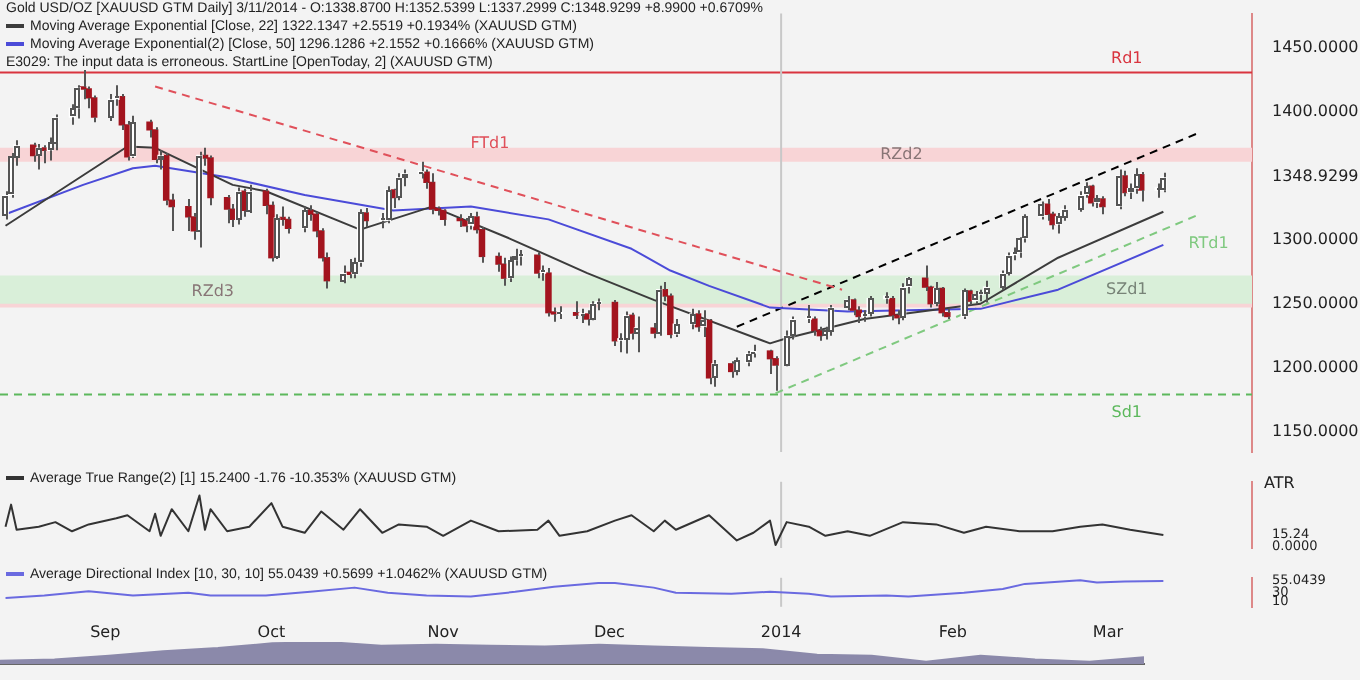  What do you see at coordinates (1127, 57) in the screenshot?
I see `ref-line-label: Rd1` at bounding box center [1127, 57].